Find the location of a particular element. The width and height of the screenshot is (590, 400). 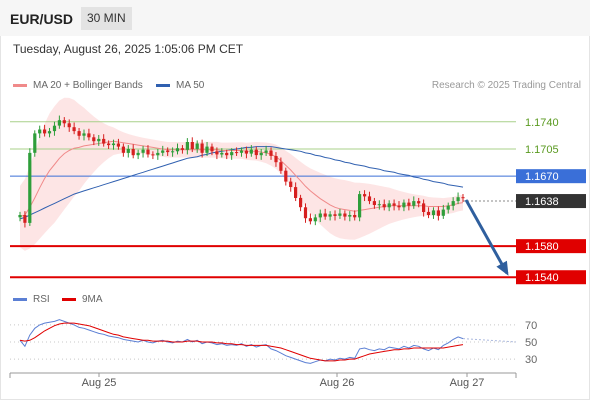

level-tag-current is located at coordinates (551, 201).